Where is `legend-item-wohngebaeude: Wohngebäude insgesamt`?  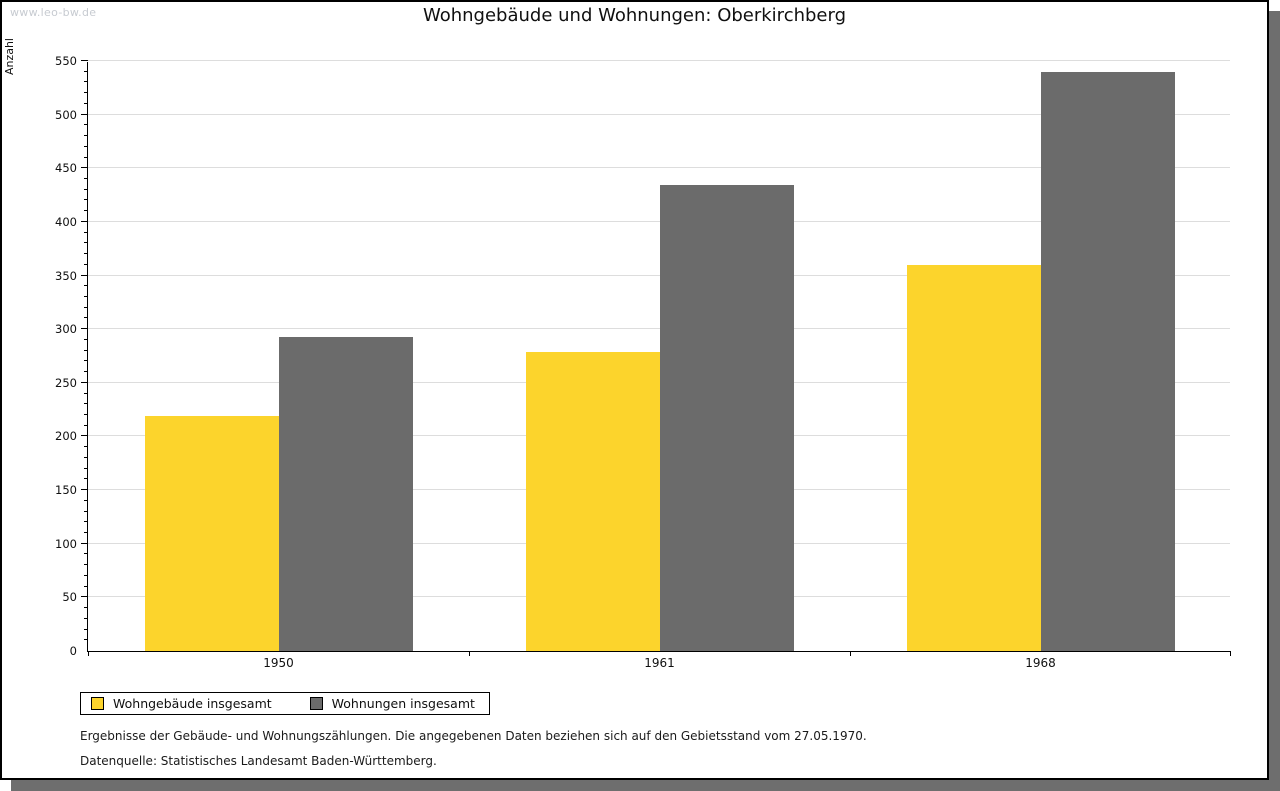 legend-item-wohngebaeude: Wohngebäude insgesamt is located at coordinates (181, 703).